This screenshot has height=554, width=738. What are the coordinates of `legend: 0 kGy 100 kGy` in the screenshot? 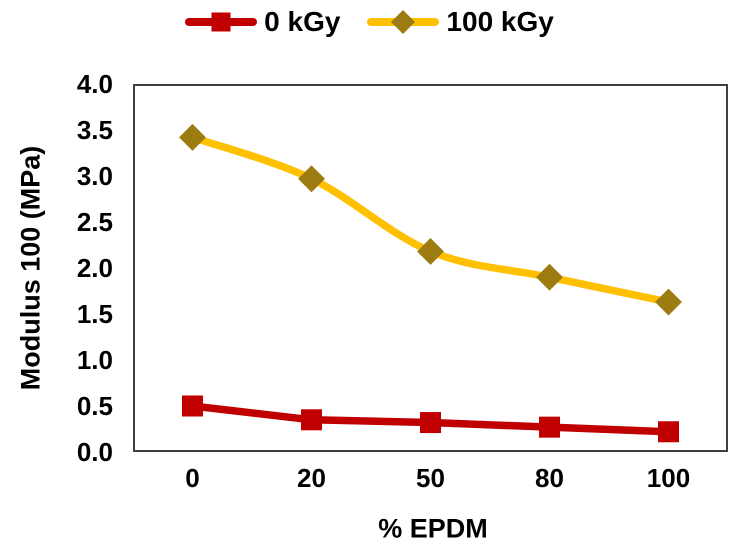 It's located at (369, 22).